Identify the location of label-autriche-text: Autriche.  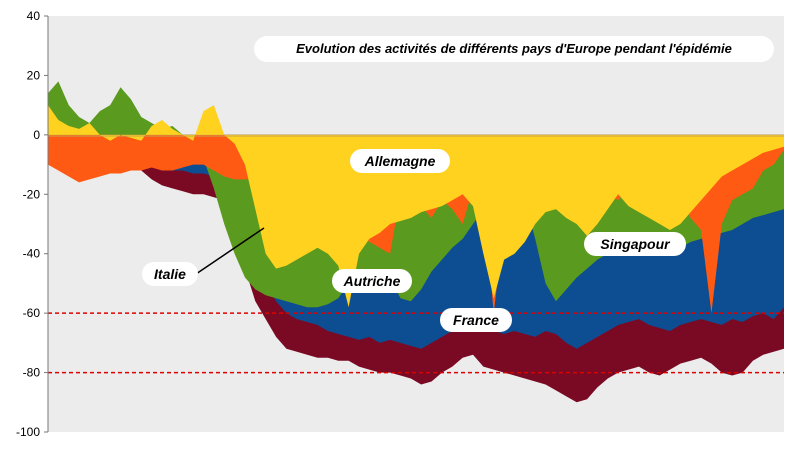
(372, 281).